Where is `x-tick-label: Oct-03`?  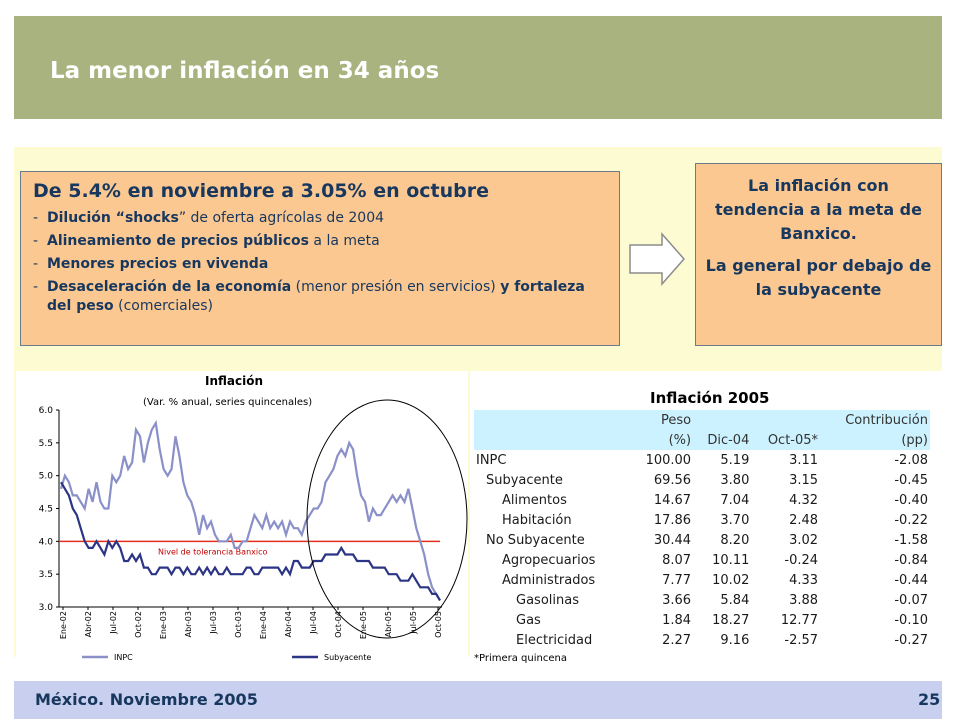
x-tick-label: Oct-03 is located at coordinates (238, 624).